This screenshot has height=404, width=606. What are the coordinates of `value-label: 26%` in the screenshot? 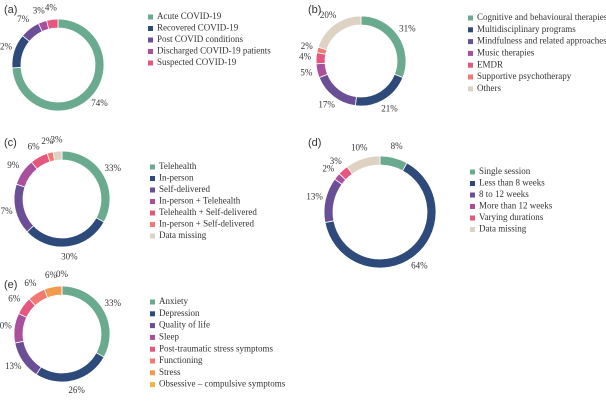 It's located at (76, 390).